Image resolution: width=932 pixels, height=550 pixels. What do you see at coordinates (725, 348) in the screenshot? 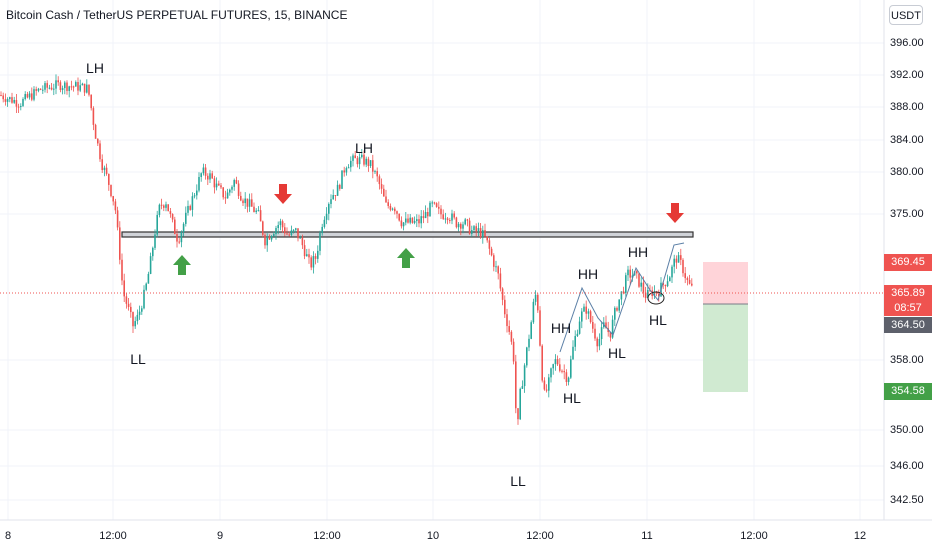
I see `take-profit-zone` at bounding box center [725, 348].